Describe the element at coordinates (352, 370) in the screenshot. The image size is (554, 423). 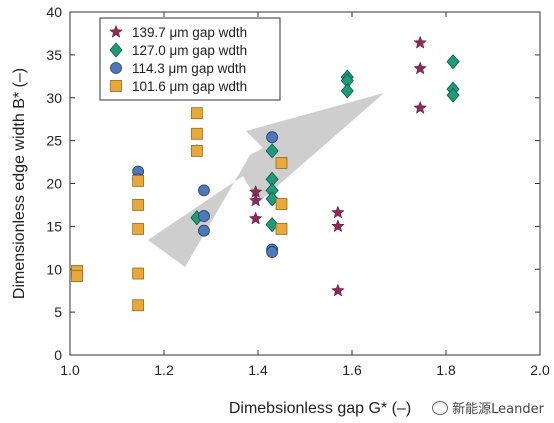
I see `x-tick-label: 1.6` at that location.